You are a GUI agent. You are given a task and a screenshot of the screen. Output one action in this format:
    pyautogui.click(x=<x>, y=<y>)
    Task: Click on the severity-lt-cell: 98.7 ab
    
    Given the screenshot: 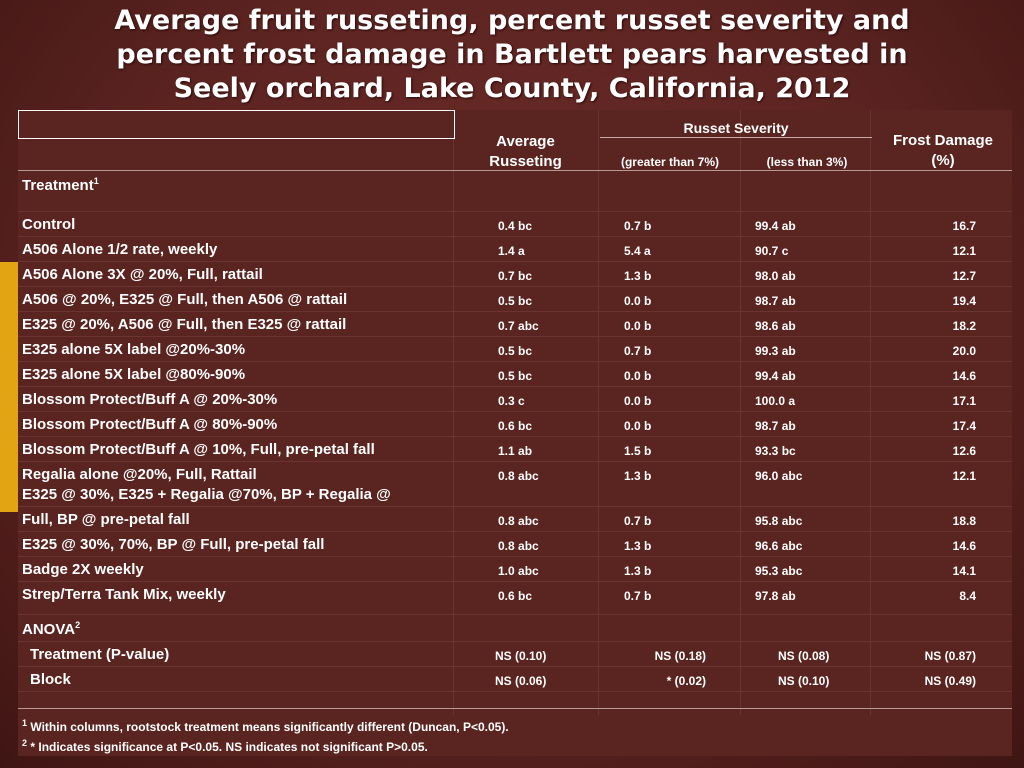 What is the action you would take?
    pyautogui.click(x=775, y=426)
    